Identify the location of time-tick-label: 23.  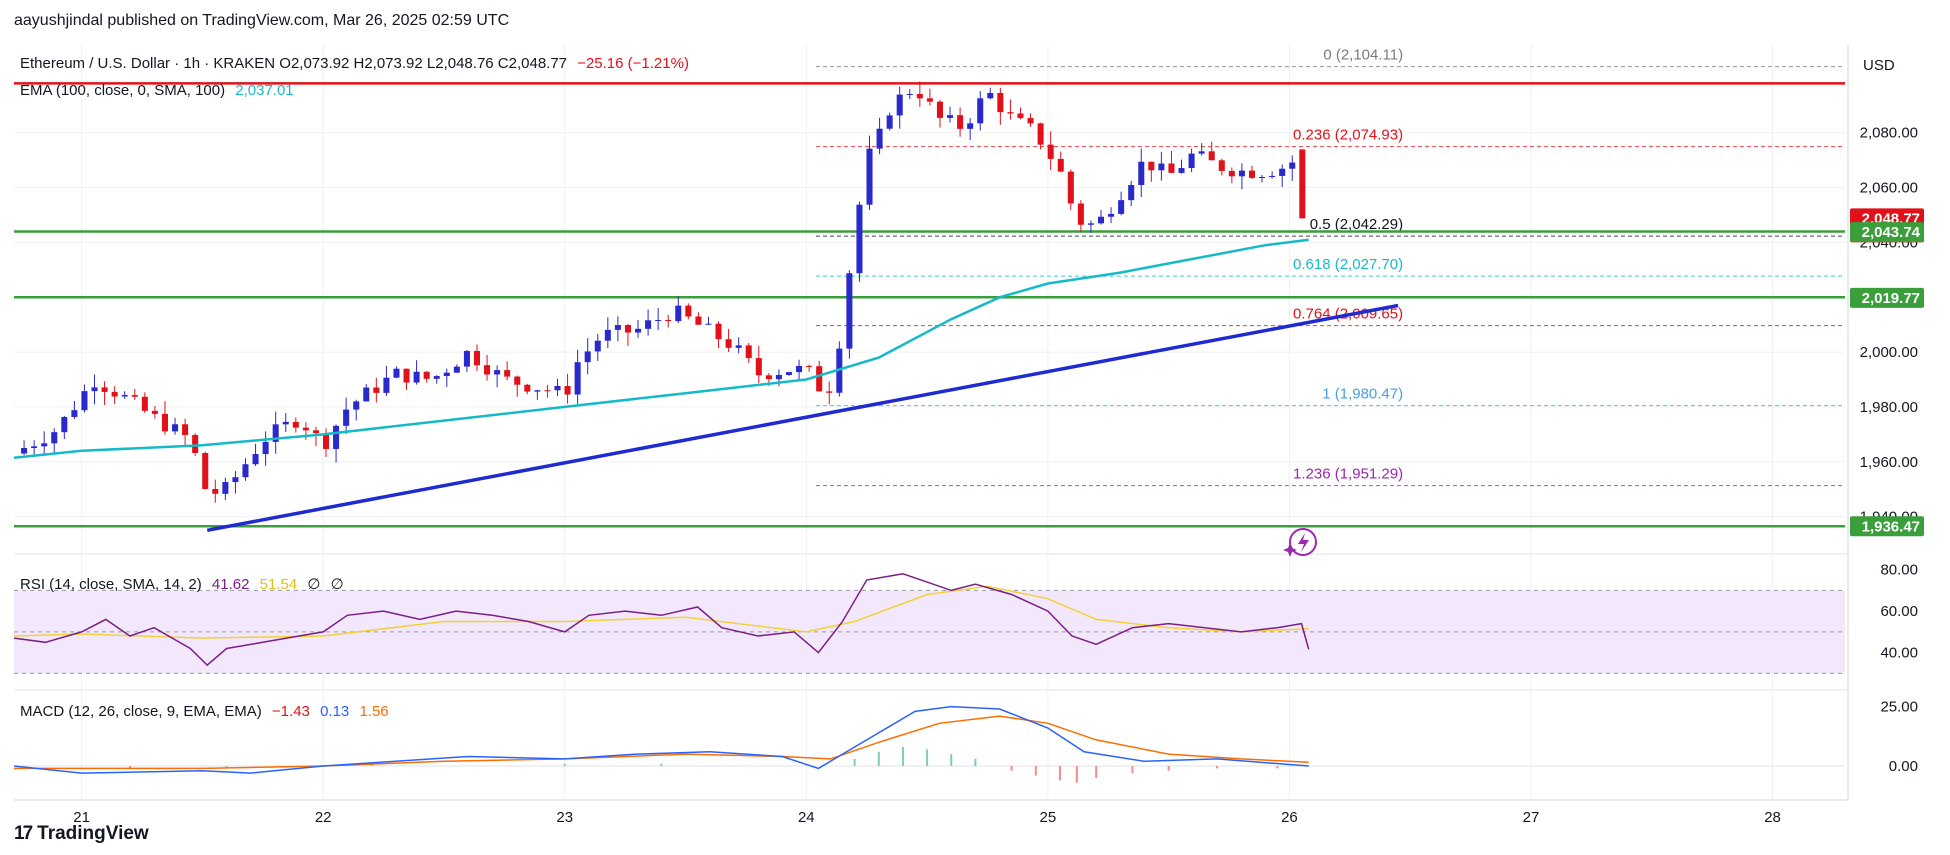
(564, 817).